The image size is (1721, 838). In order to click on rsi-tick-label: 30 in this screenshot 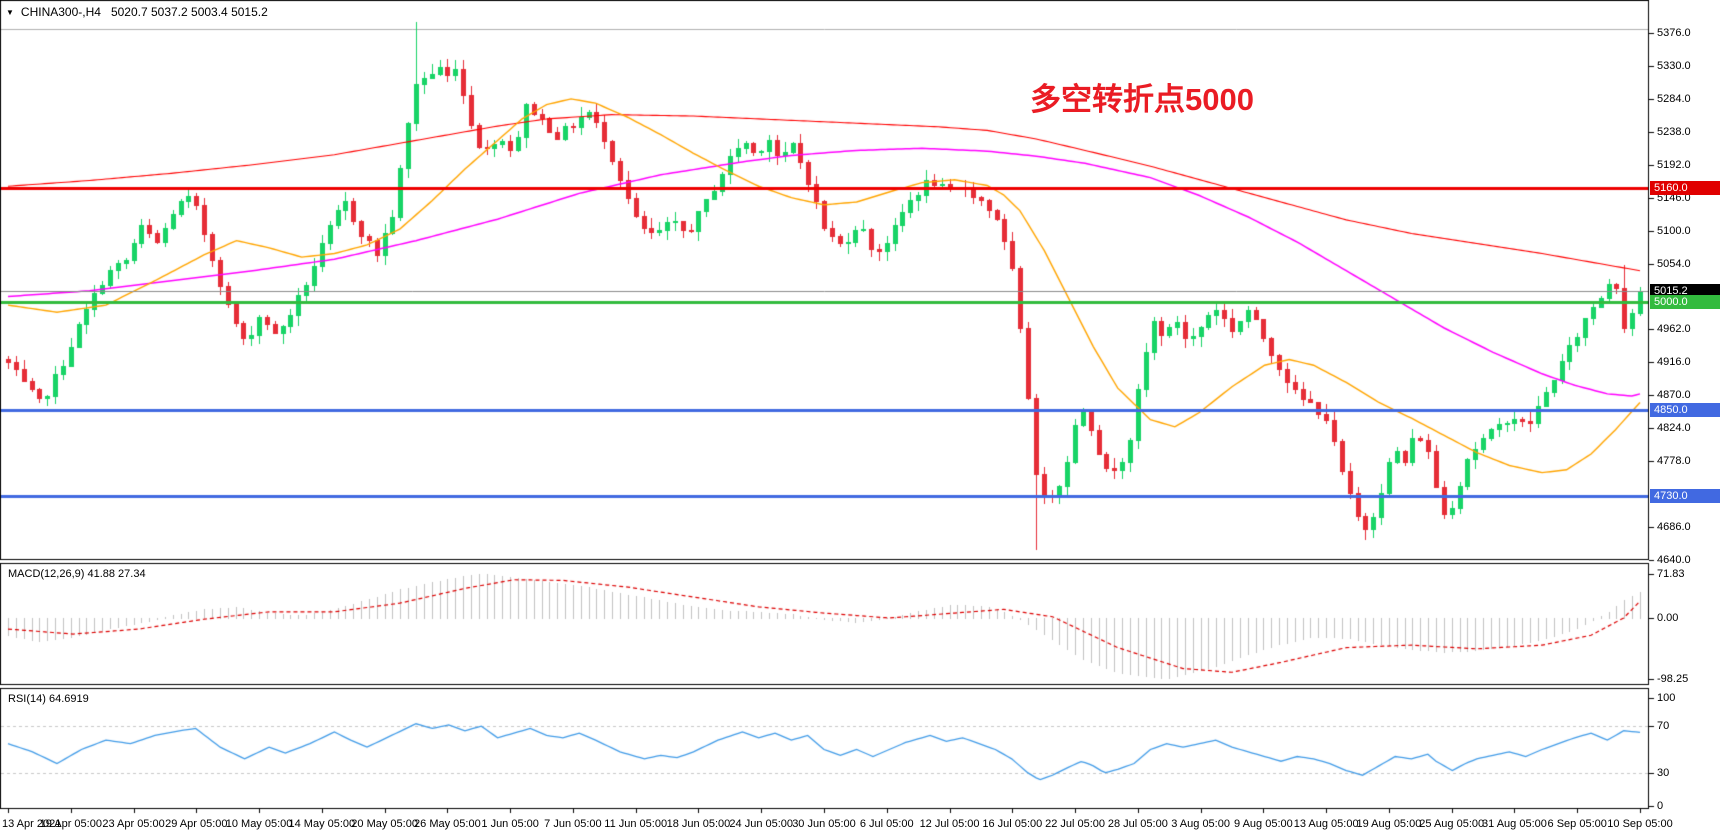, I will do `click(1663, 772)`.